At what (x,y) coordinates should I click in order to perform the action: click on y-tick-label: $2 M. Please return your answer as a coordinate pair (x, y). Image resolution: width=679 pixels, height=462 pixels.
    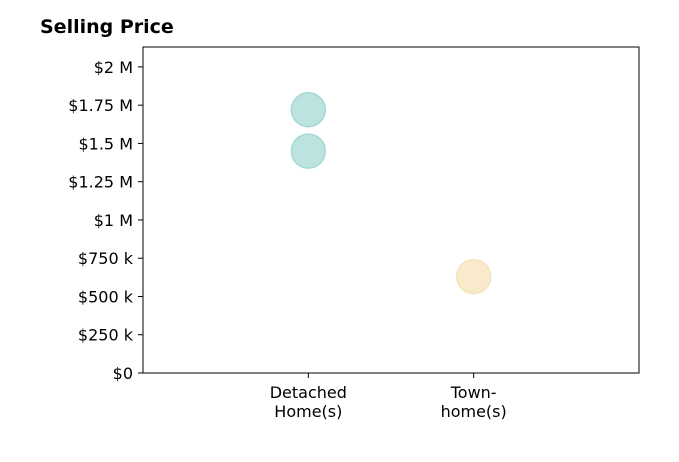
    Looking at the image, I should click on (113, 67).